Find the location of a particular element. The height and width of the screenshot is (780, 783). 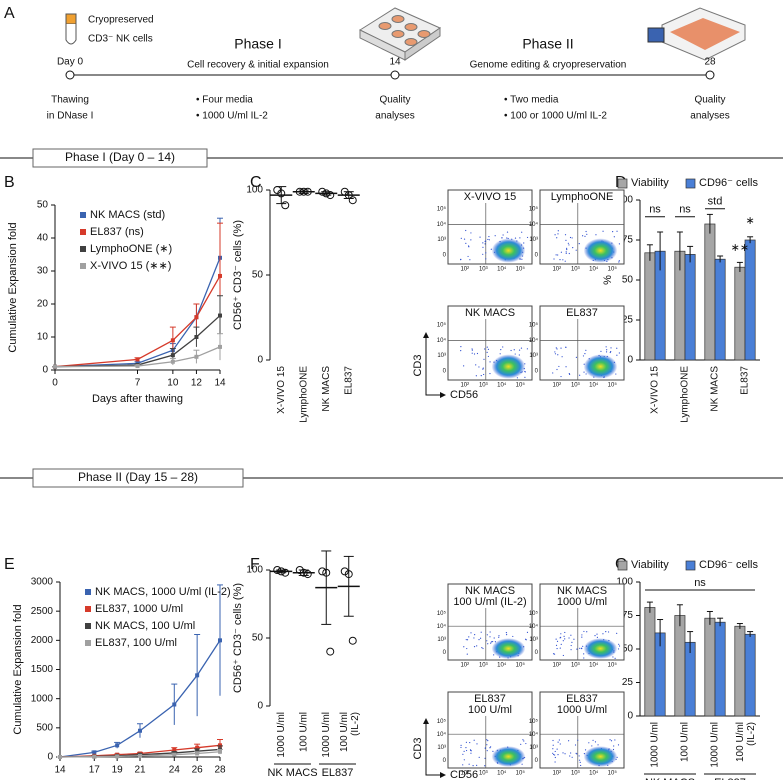

vial-icon is located at coordinates (71, 29).